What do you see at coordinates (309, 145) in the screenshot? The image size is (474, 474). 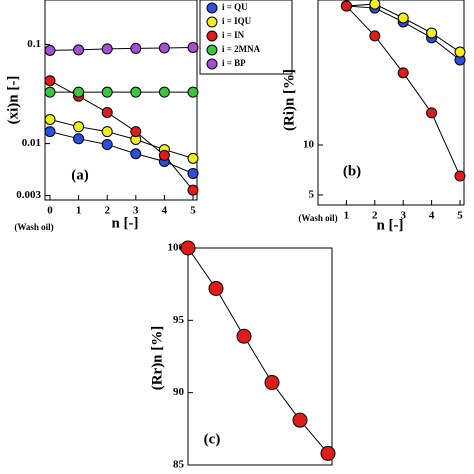 I see `y-tick-label: 10` at bounding box center [309, 145].